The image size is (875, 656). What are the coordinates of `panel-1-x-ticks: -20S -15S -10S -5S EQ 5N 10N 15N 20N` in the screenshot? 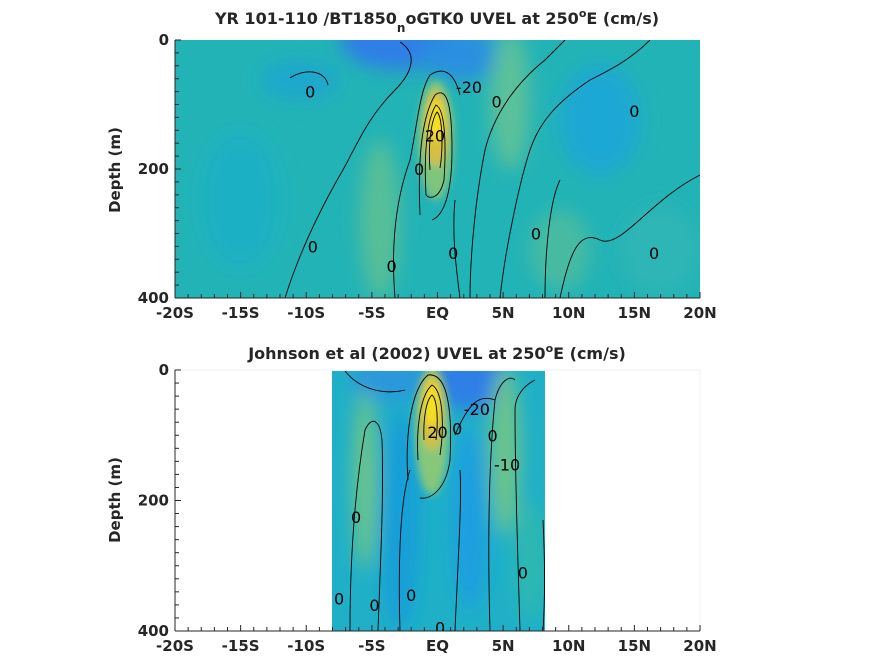 It's located at (436, 307).